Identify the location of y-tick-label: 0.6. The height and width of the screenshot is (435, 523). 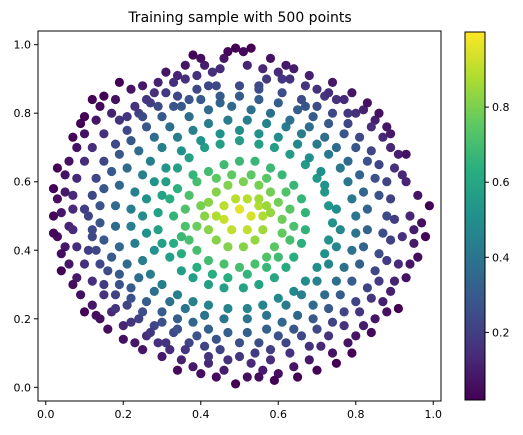
(23, 182).